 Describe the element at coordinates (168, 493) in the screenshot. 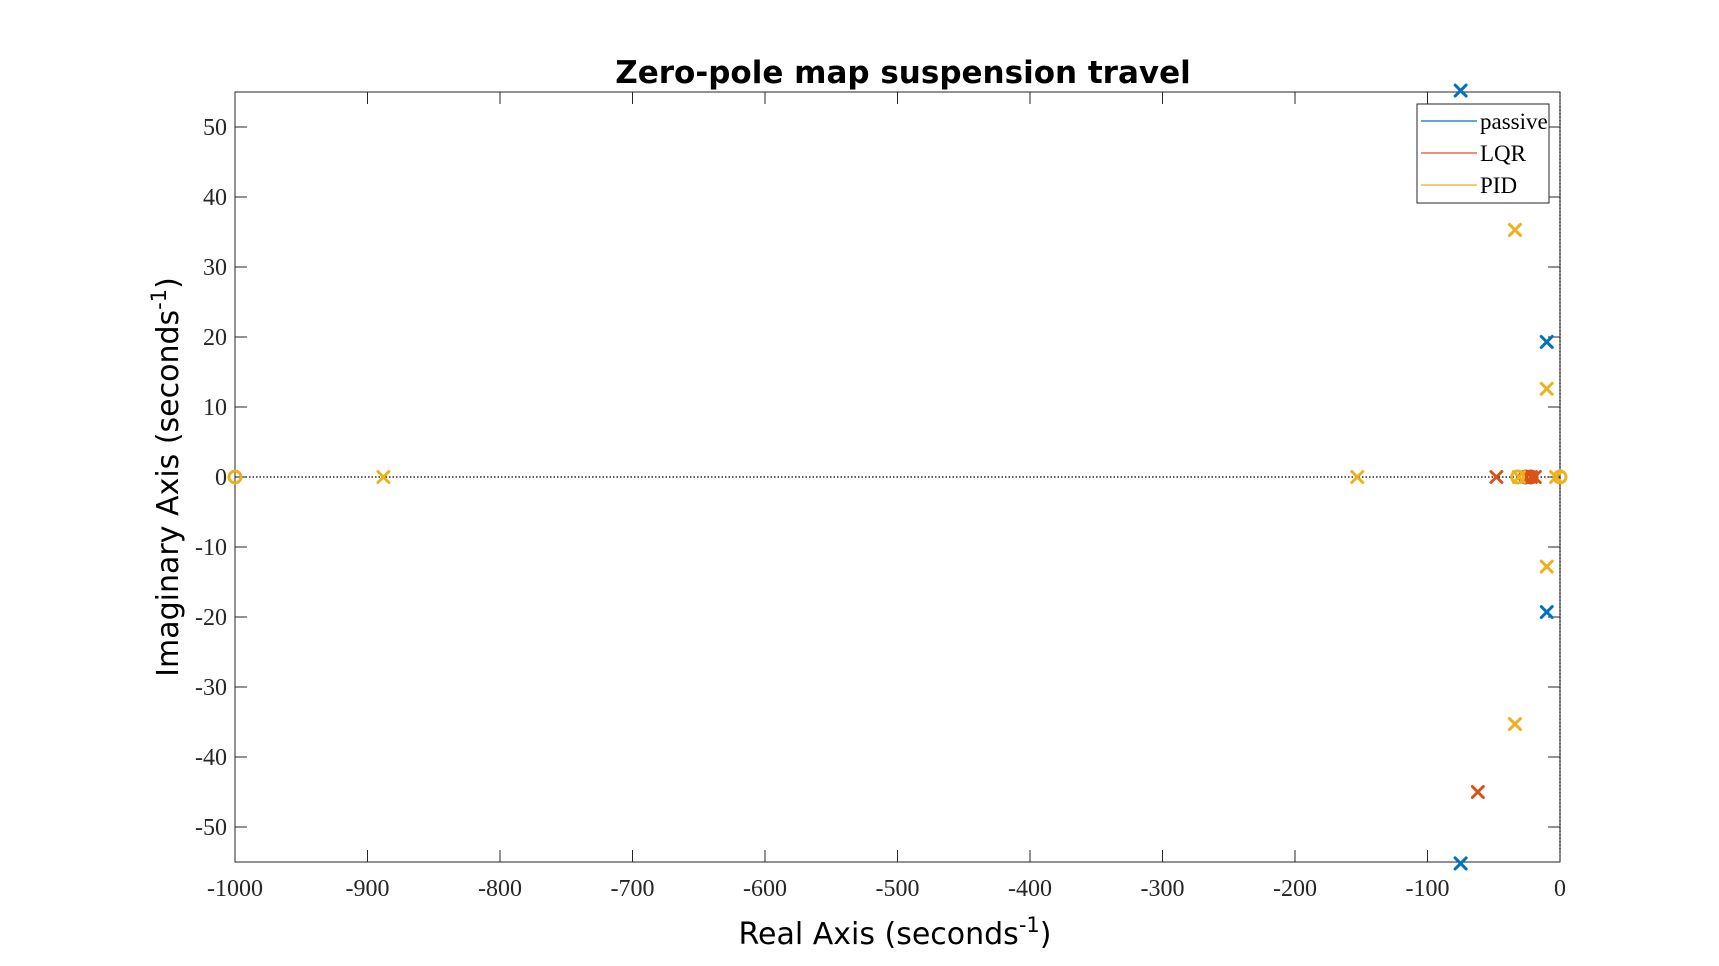

I see `y-axis-label-base: Imaginary Axis (seconds` at that location.